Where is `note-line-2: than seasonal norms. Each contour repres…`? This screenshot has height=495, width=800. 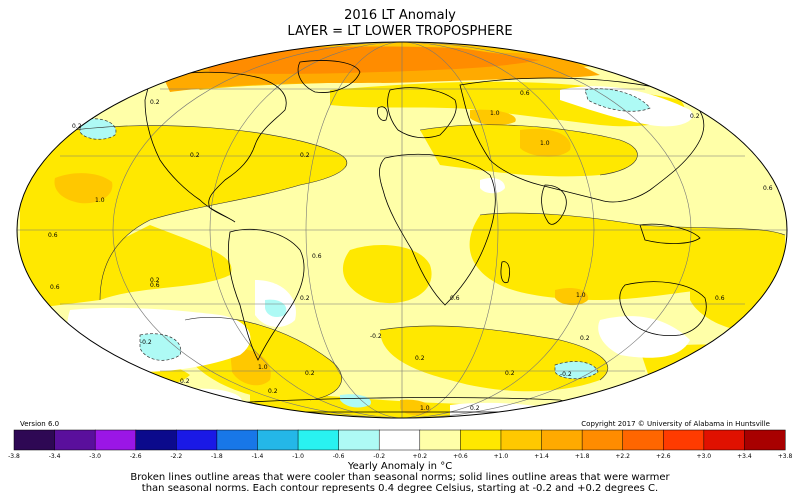 note-line-2: than seasonal norms. Each contour repres… is located at coordinates (400, 488).